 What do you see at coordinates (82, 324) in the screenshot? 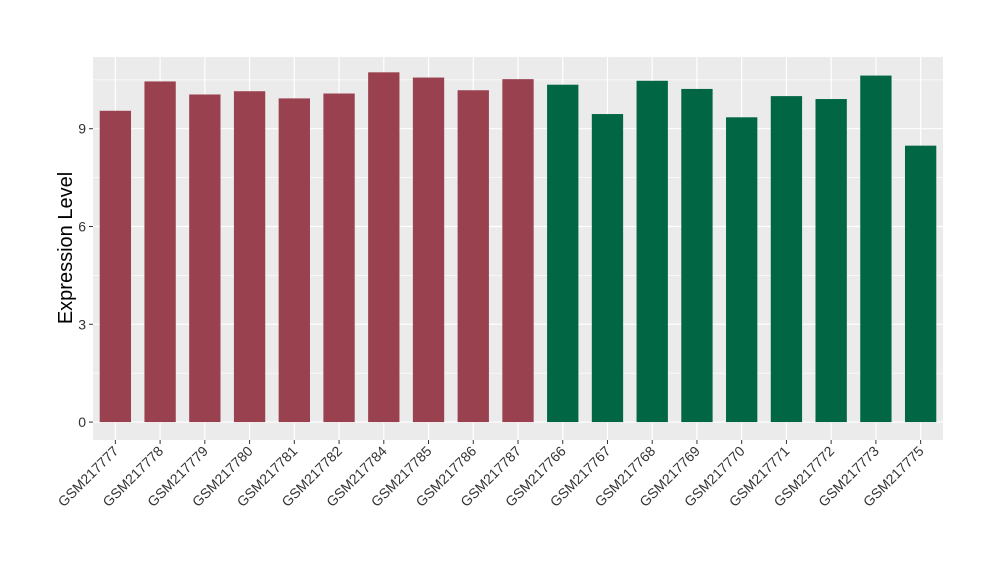
I see `y-tick-label: 3` at bounding box center [82, 324].